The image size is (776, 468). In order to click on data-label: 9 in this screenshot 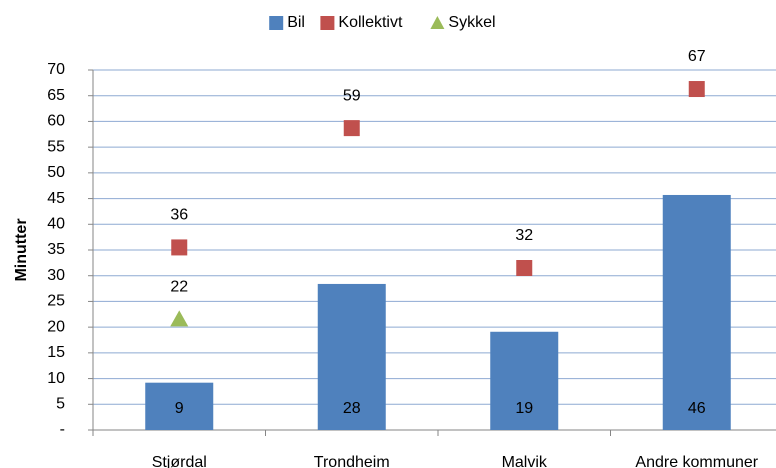, I will do `click(179, 408)`.